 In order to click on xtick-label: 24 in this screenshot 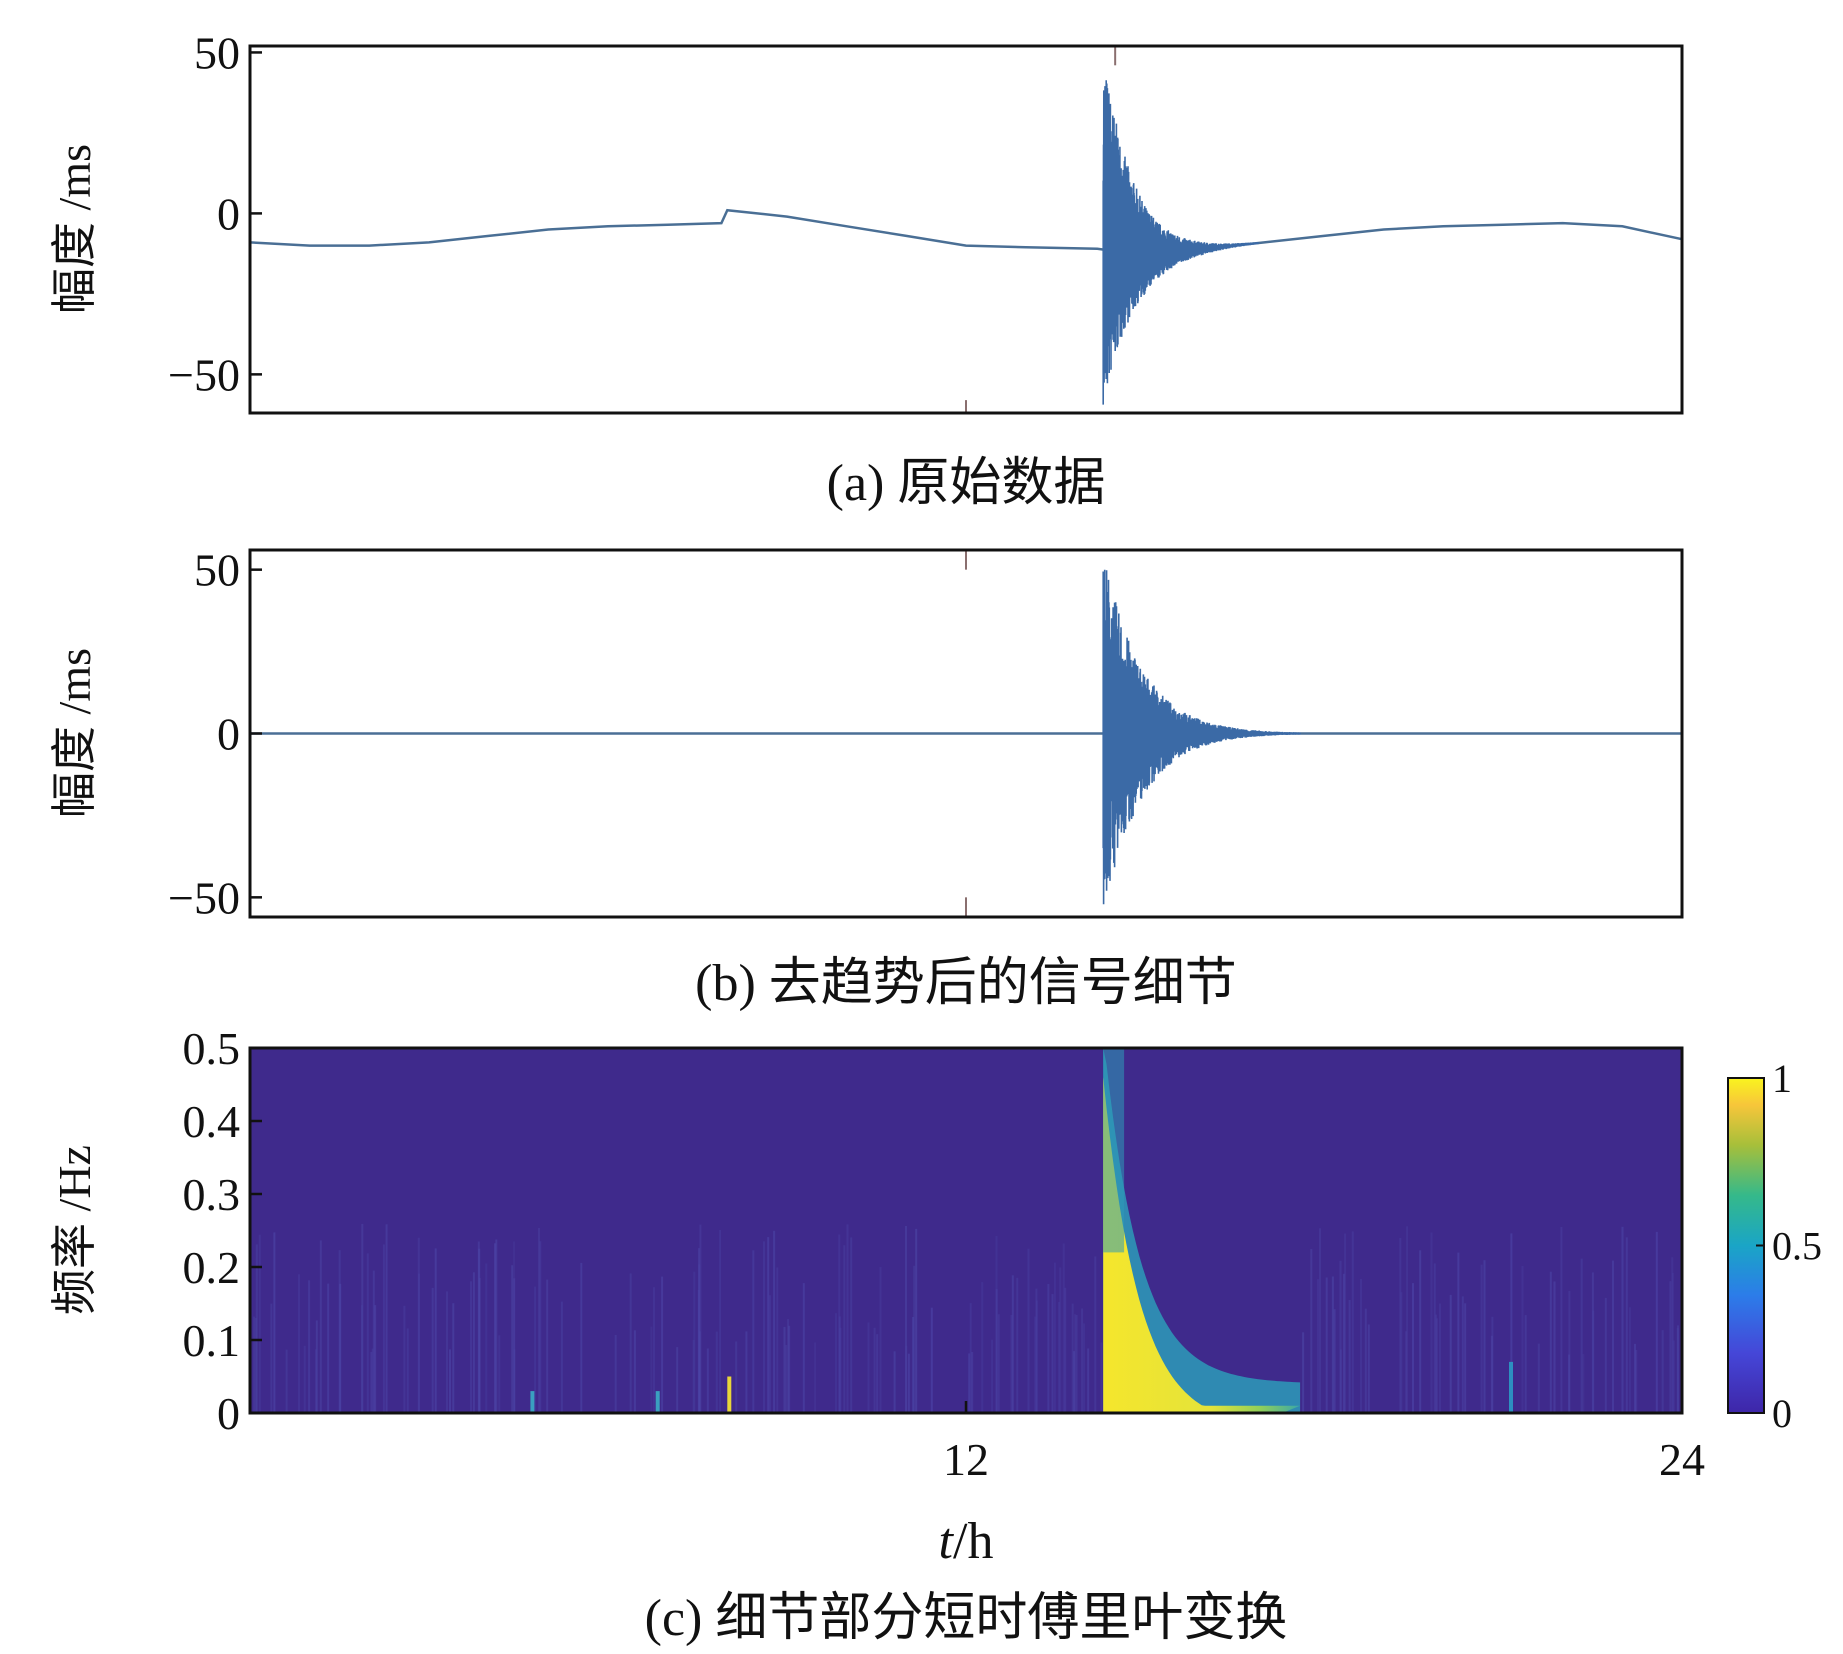, I will do `click(1682, 1459)`.